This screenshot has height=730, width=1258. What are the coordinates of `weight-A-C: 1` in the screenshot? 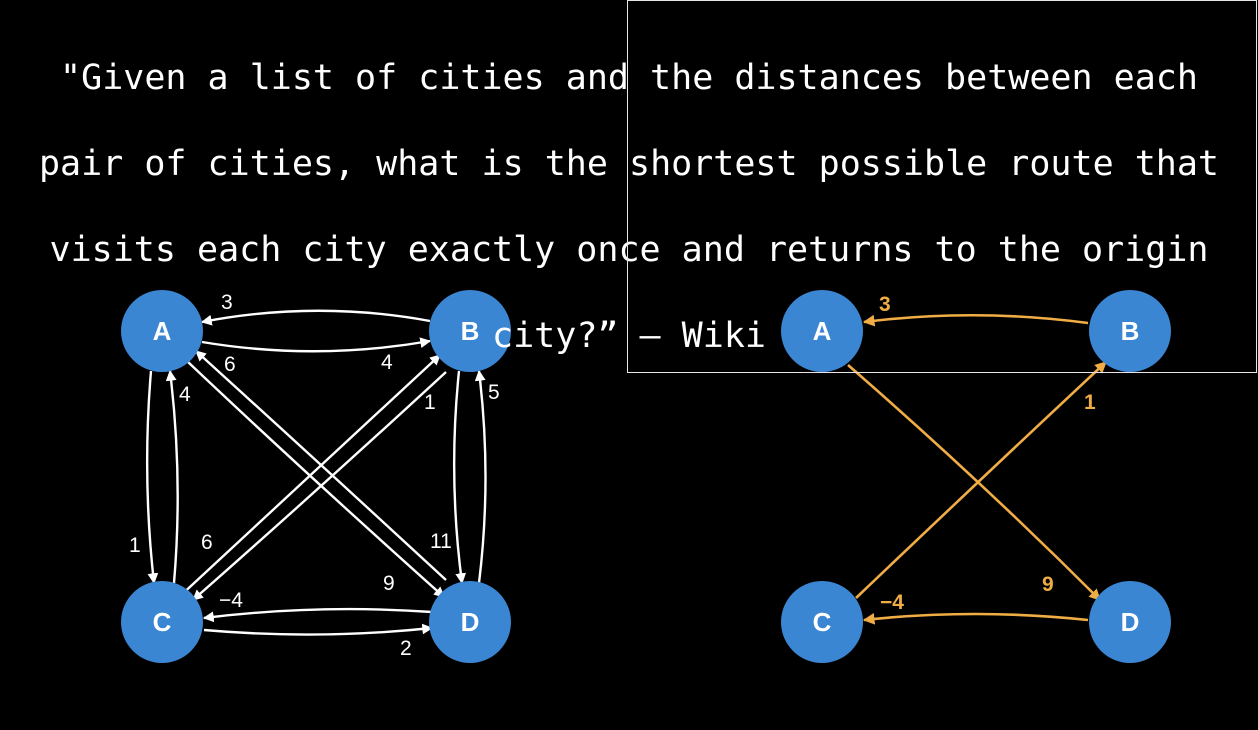 It's located at (135, 545).